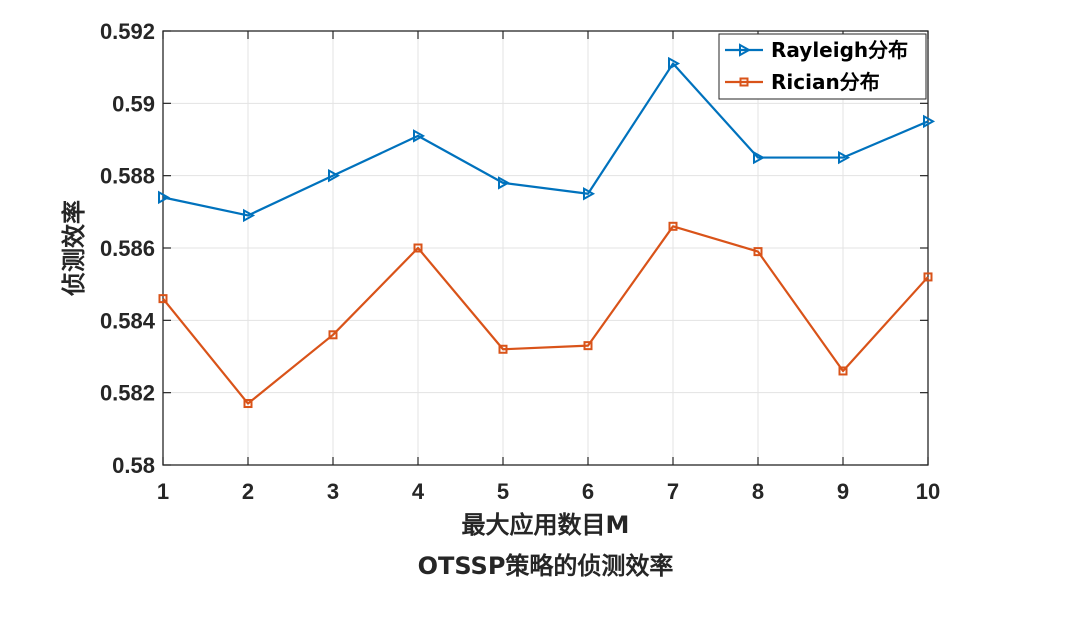 This screenshot has height=622, width=1092. What do you see at coordinates (163, 491) in the screenshot?
I see `x-tick-label: 1` at bounding box center [163, 491].